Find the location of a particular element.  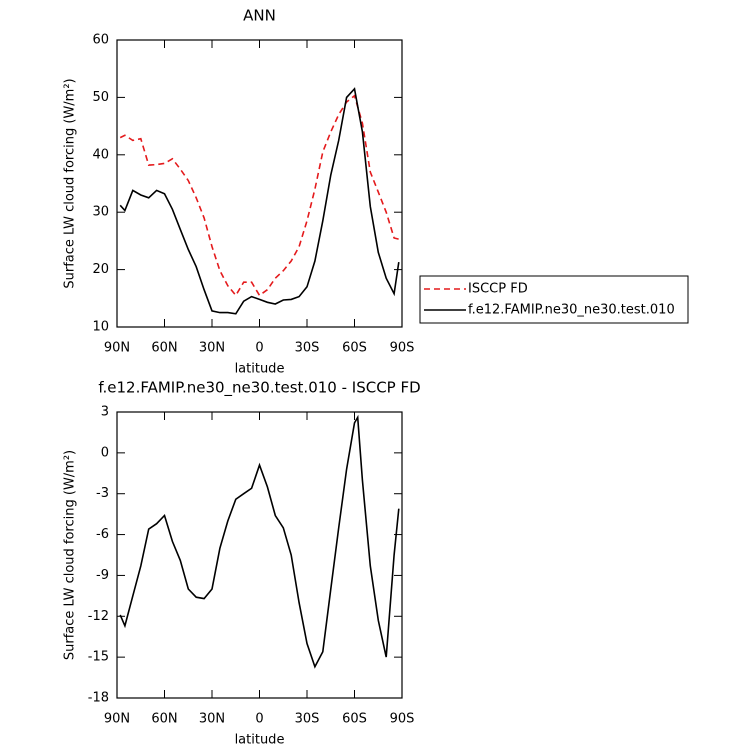

y-tick-label: 50 is located at coordinates (100, 97).